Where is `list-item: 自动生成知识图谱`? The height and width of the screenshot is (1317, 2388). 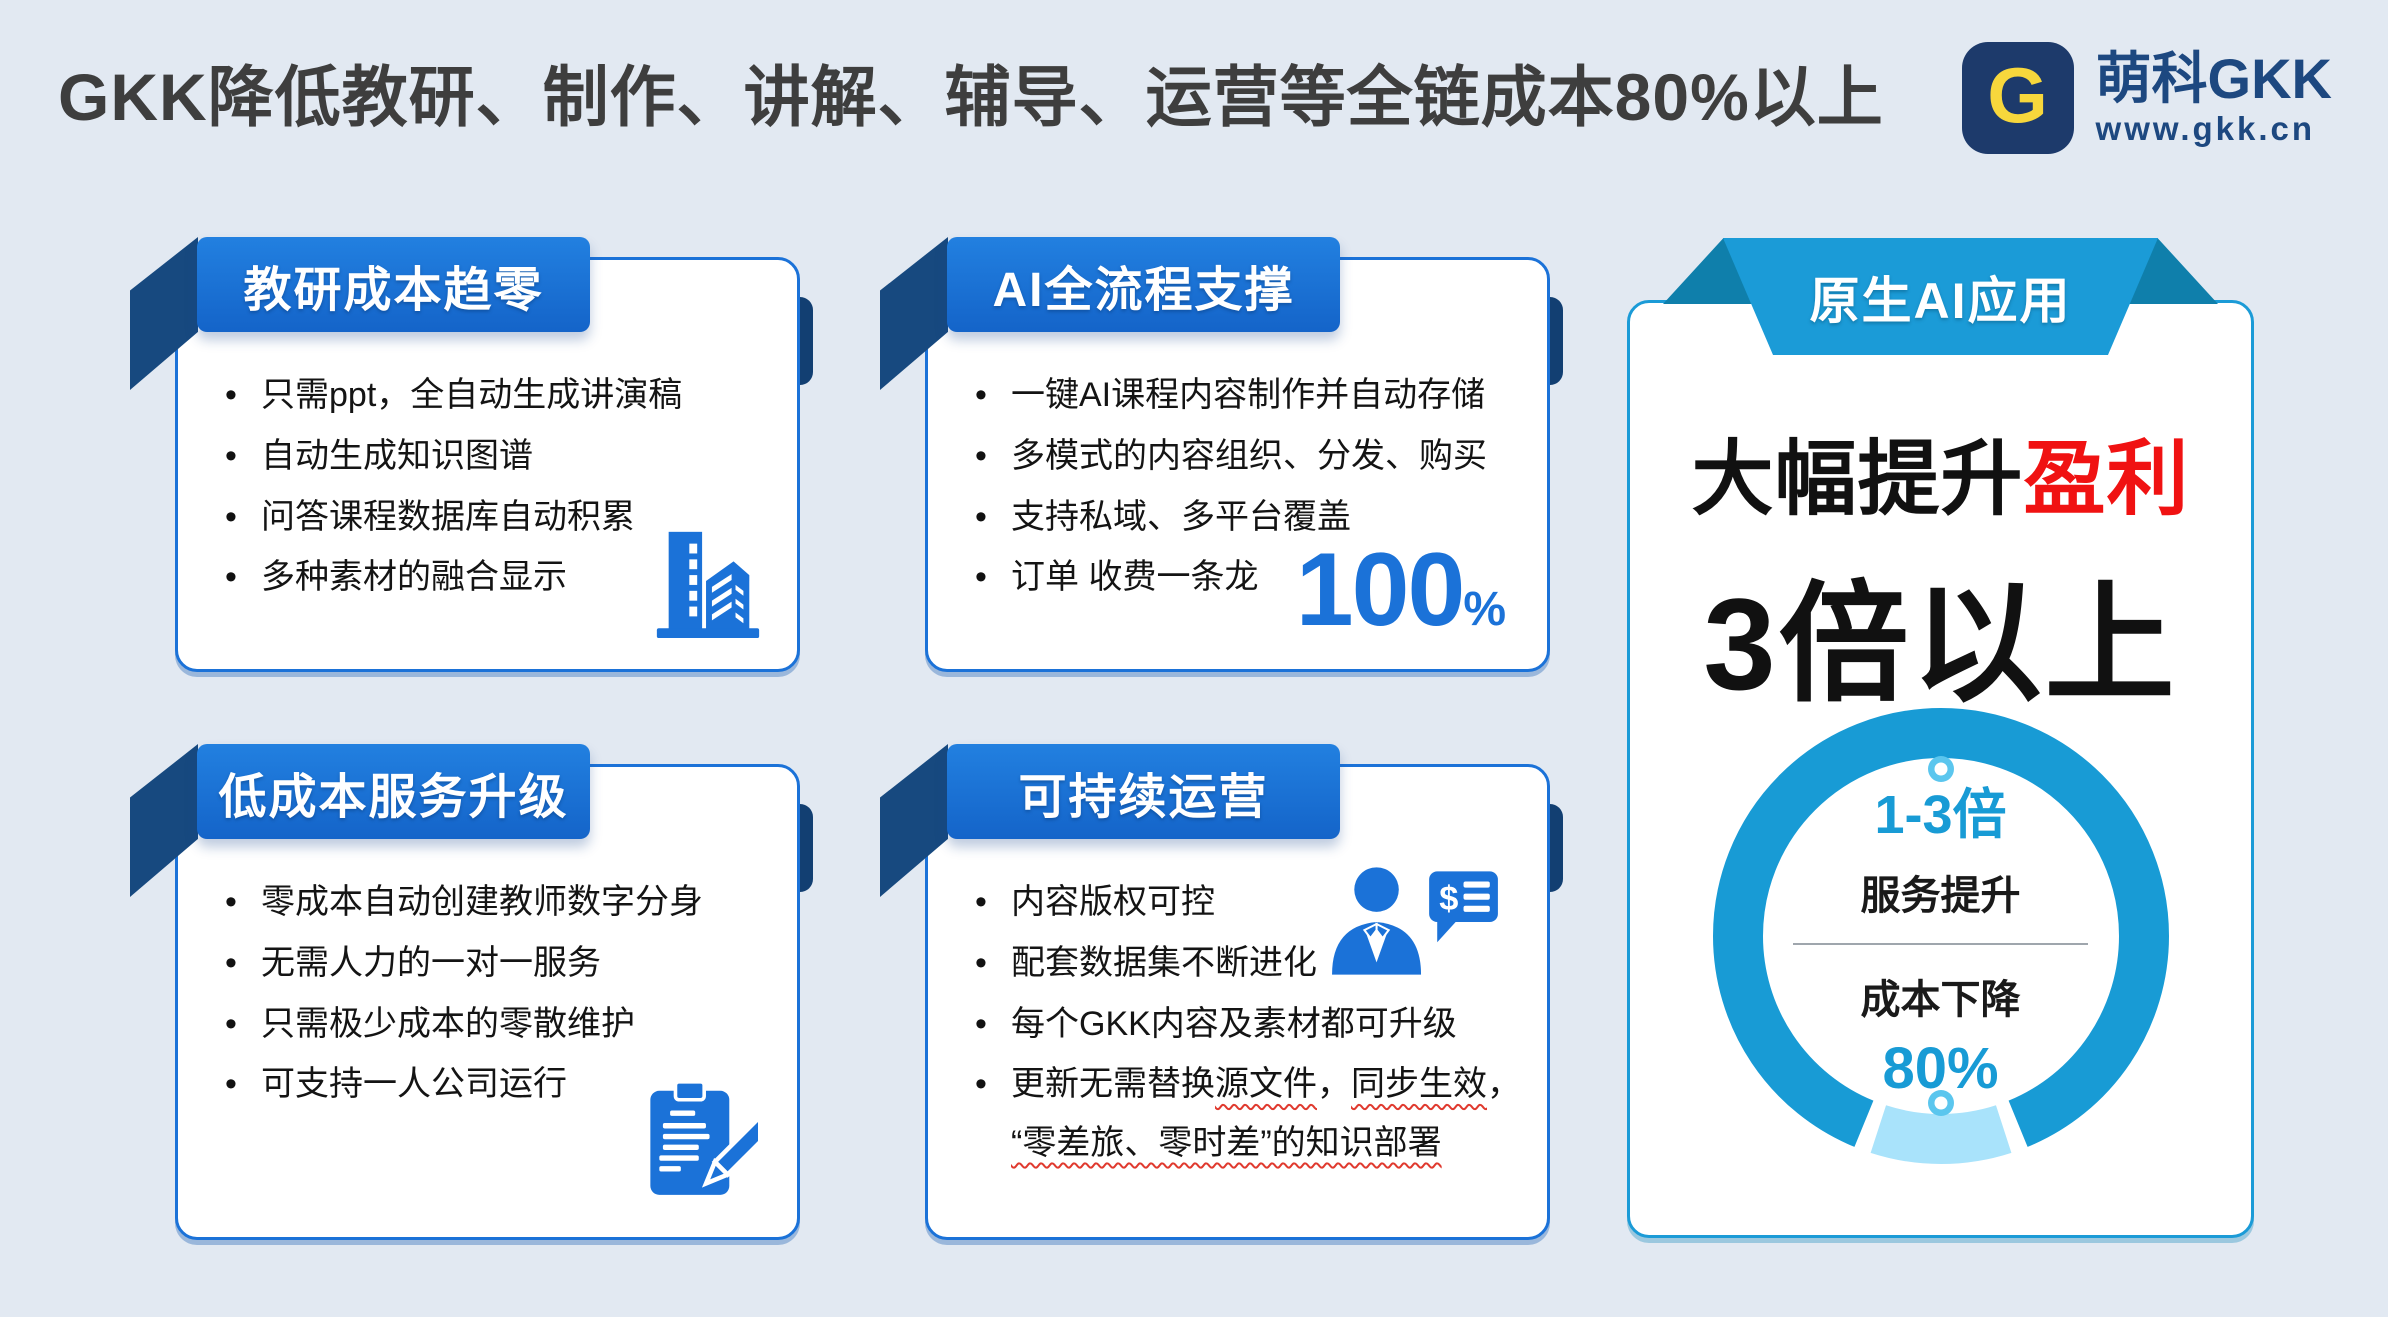
list-item: 自动生成知识图谱 is located at coordinates (493, 456).